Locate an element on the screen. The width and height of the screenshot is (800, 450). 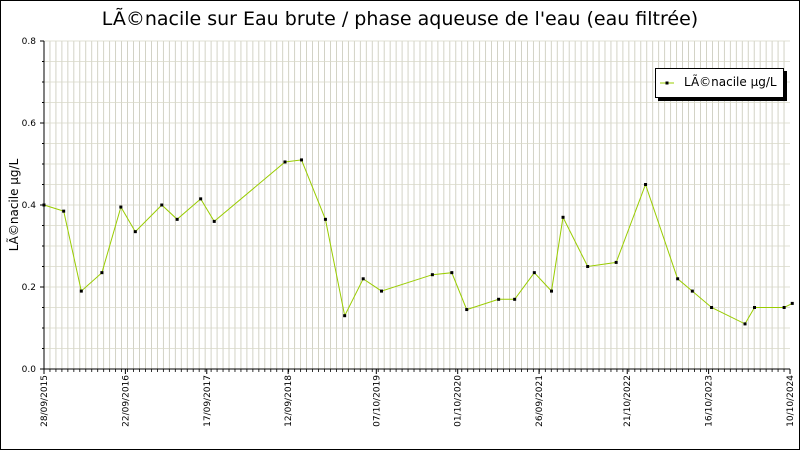
x-tick-label: 01/10/2020 is located at coordinates (459, 401).